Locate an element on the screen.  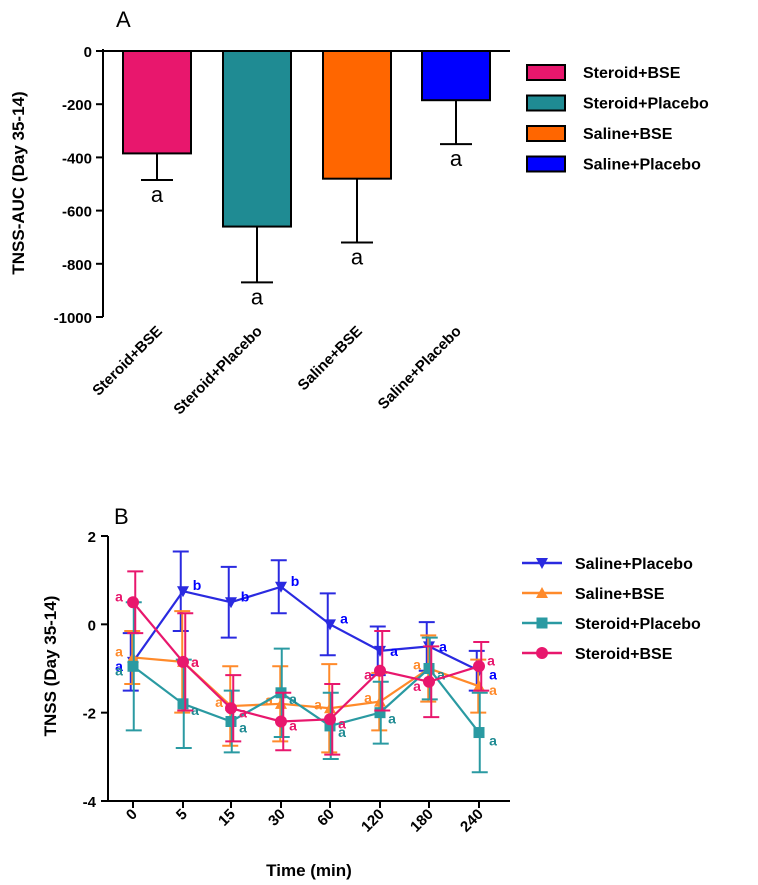
panel-b-x-tick-label: 180 is located at coordinates (422, 821).